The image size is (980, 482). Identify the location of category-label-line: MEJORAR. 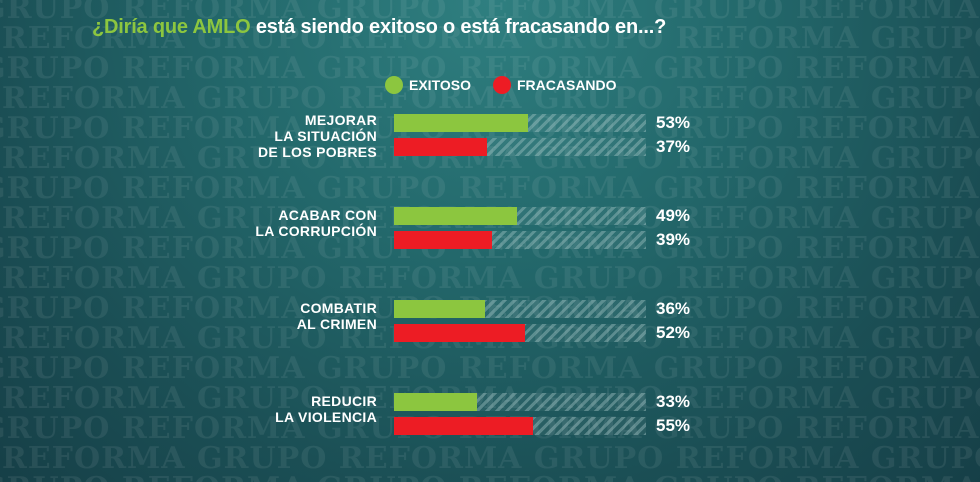
(340, 120).